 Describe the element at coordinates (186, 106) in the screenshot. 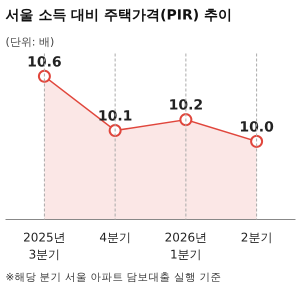

I see `data-label: 10.2` at that location.